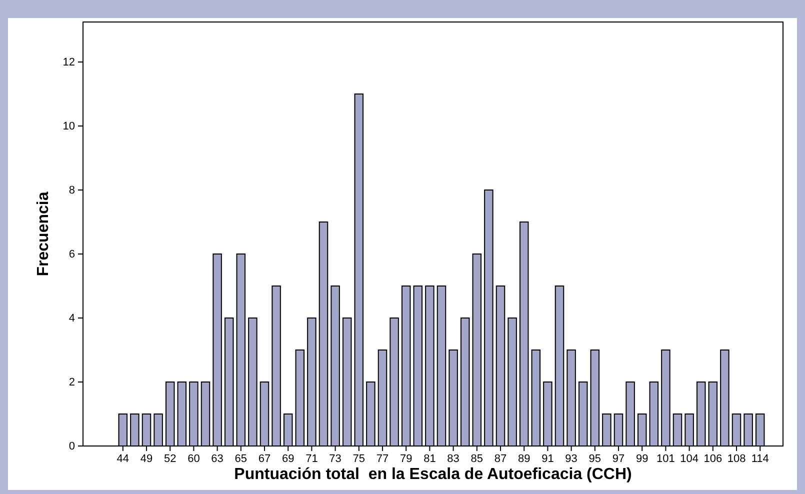 The width and height of the screenshot is (805, 494). I want to click on x-tick-label: 79, so click(406, 458).